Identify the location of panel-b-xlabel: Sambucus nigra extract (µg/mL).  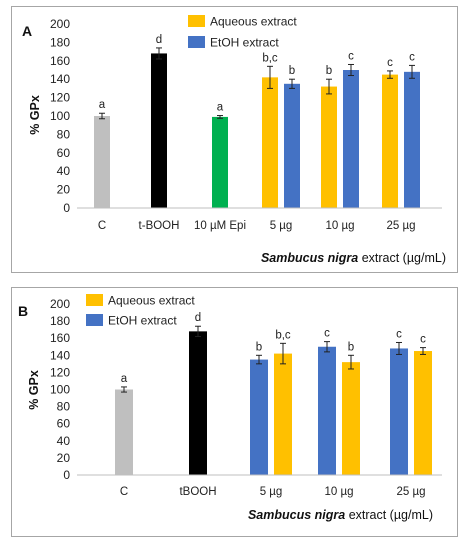
(340, 515).